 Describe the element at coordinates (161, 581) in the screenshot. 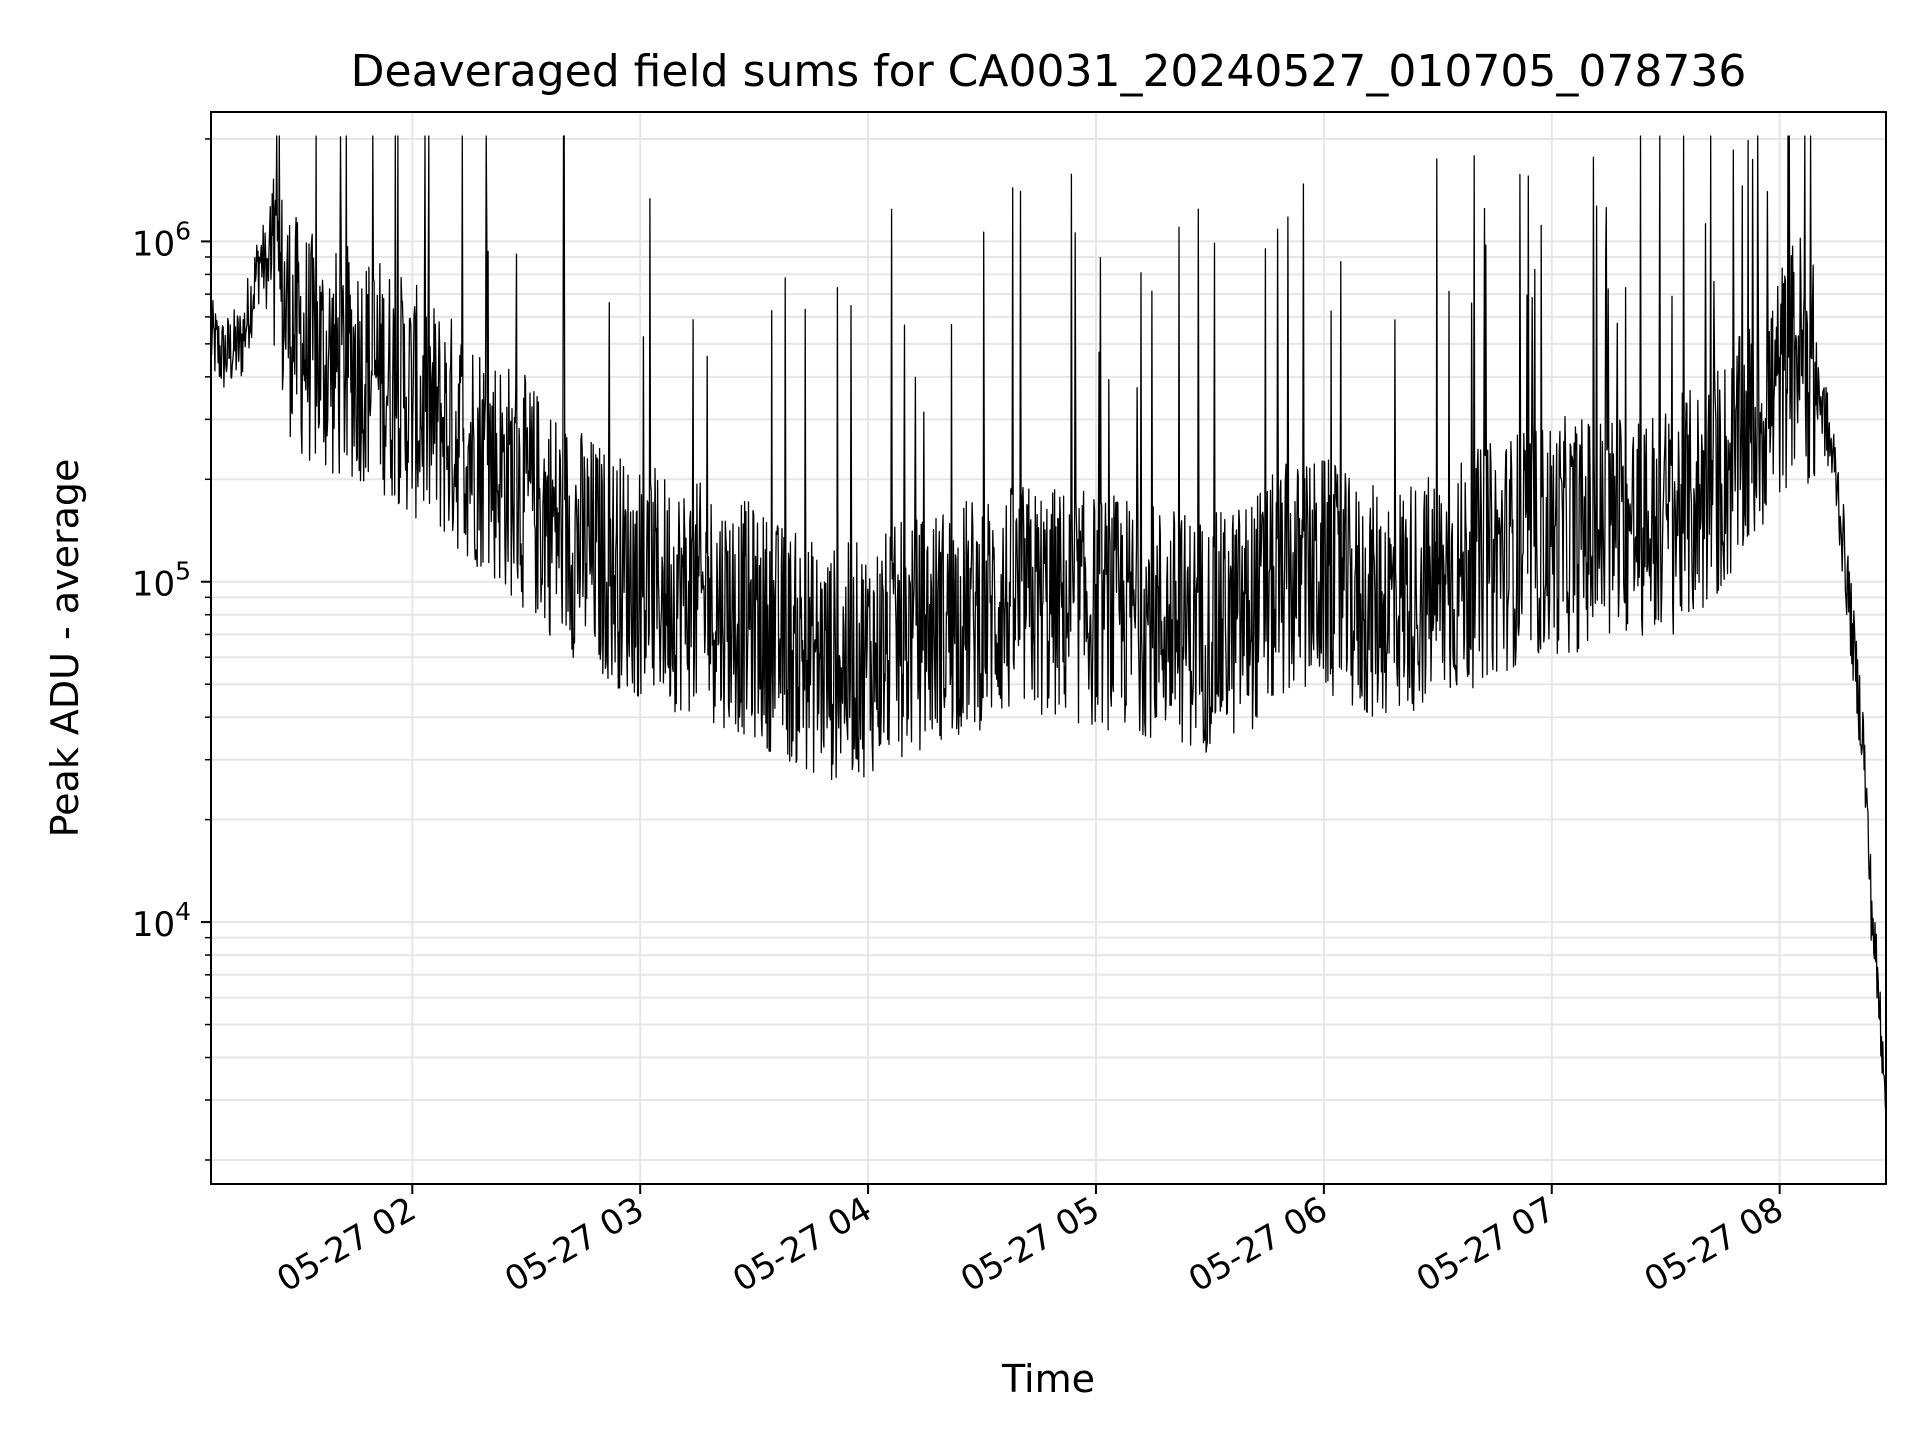

I see `y-tick-label: 10⁵` at that location.